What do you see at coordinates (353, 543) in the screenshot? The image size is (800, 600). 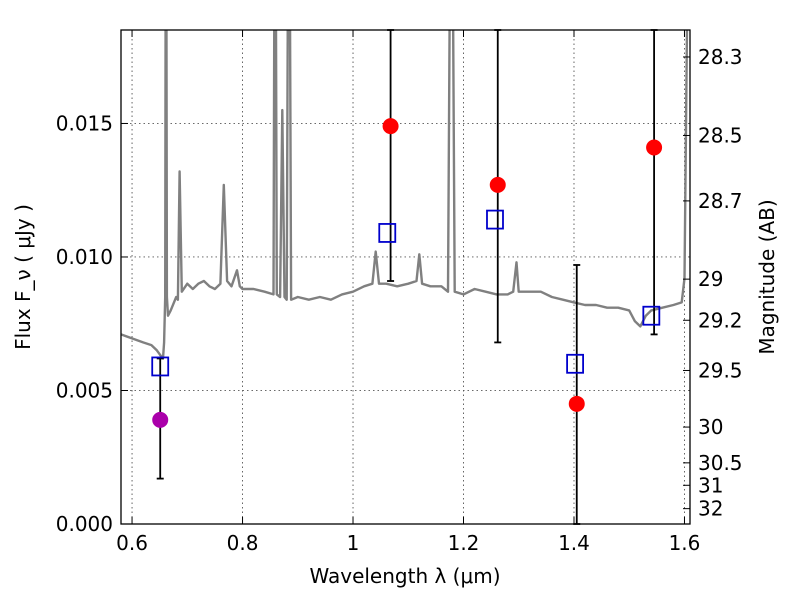 I see `x-tick-label: 1` at bounding box center [353, 543].